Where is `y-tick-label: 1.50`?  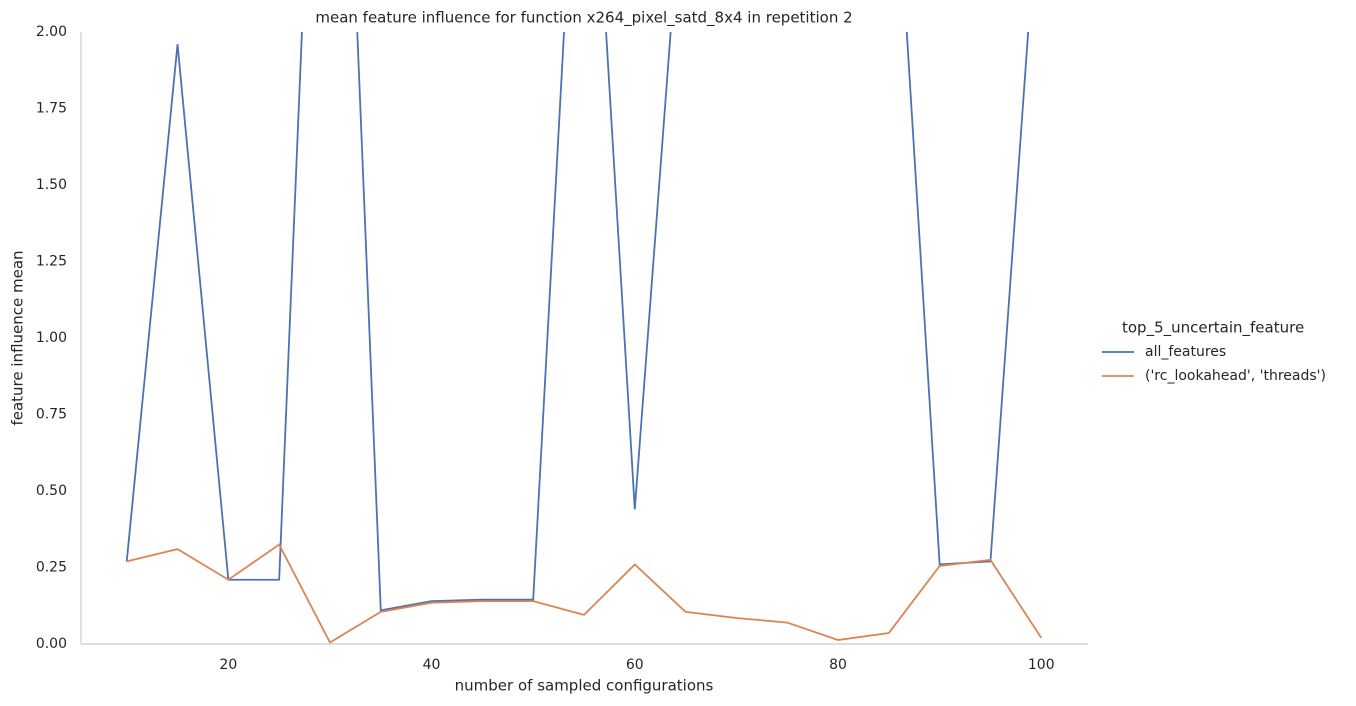 y-tick-label: 1.50 is located at coordinates (51, 185).